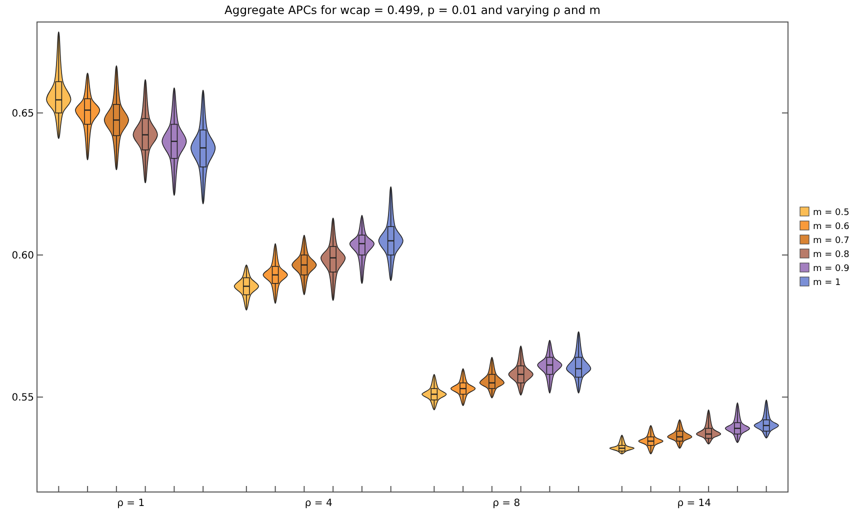 The image size is (853, 517). Describe the element at coordinates (831, 255) in the screenshot. I see `legend-label: m = 0.8` at that location.